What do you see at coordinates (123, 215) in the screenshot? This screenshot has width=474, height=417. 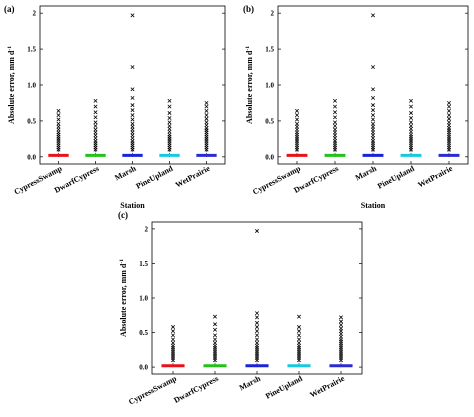 I see `panel-label: (c)` at bounding box center [123, 215].